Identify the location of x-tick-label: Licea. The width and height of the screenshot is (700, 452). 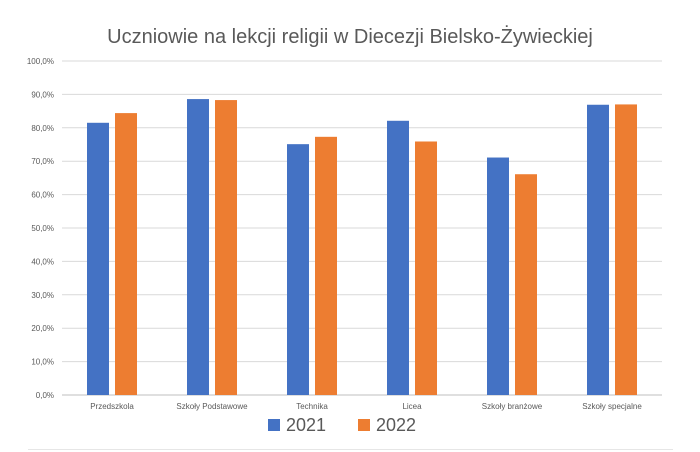
(412, 406).